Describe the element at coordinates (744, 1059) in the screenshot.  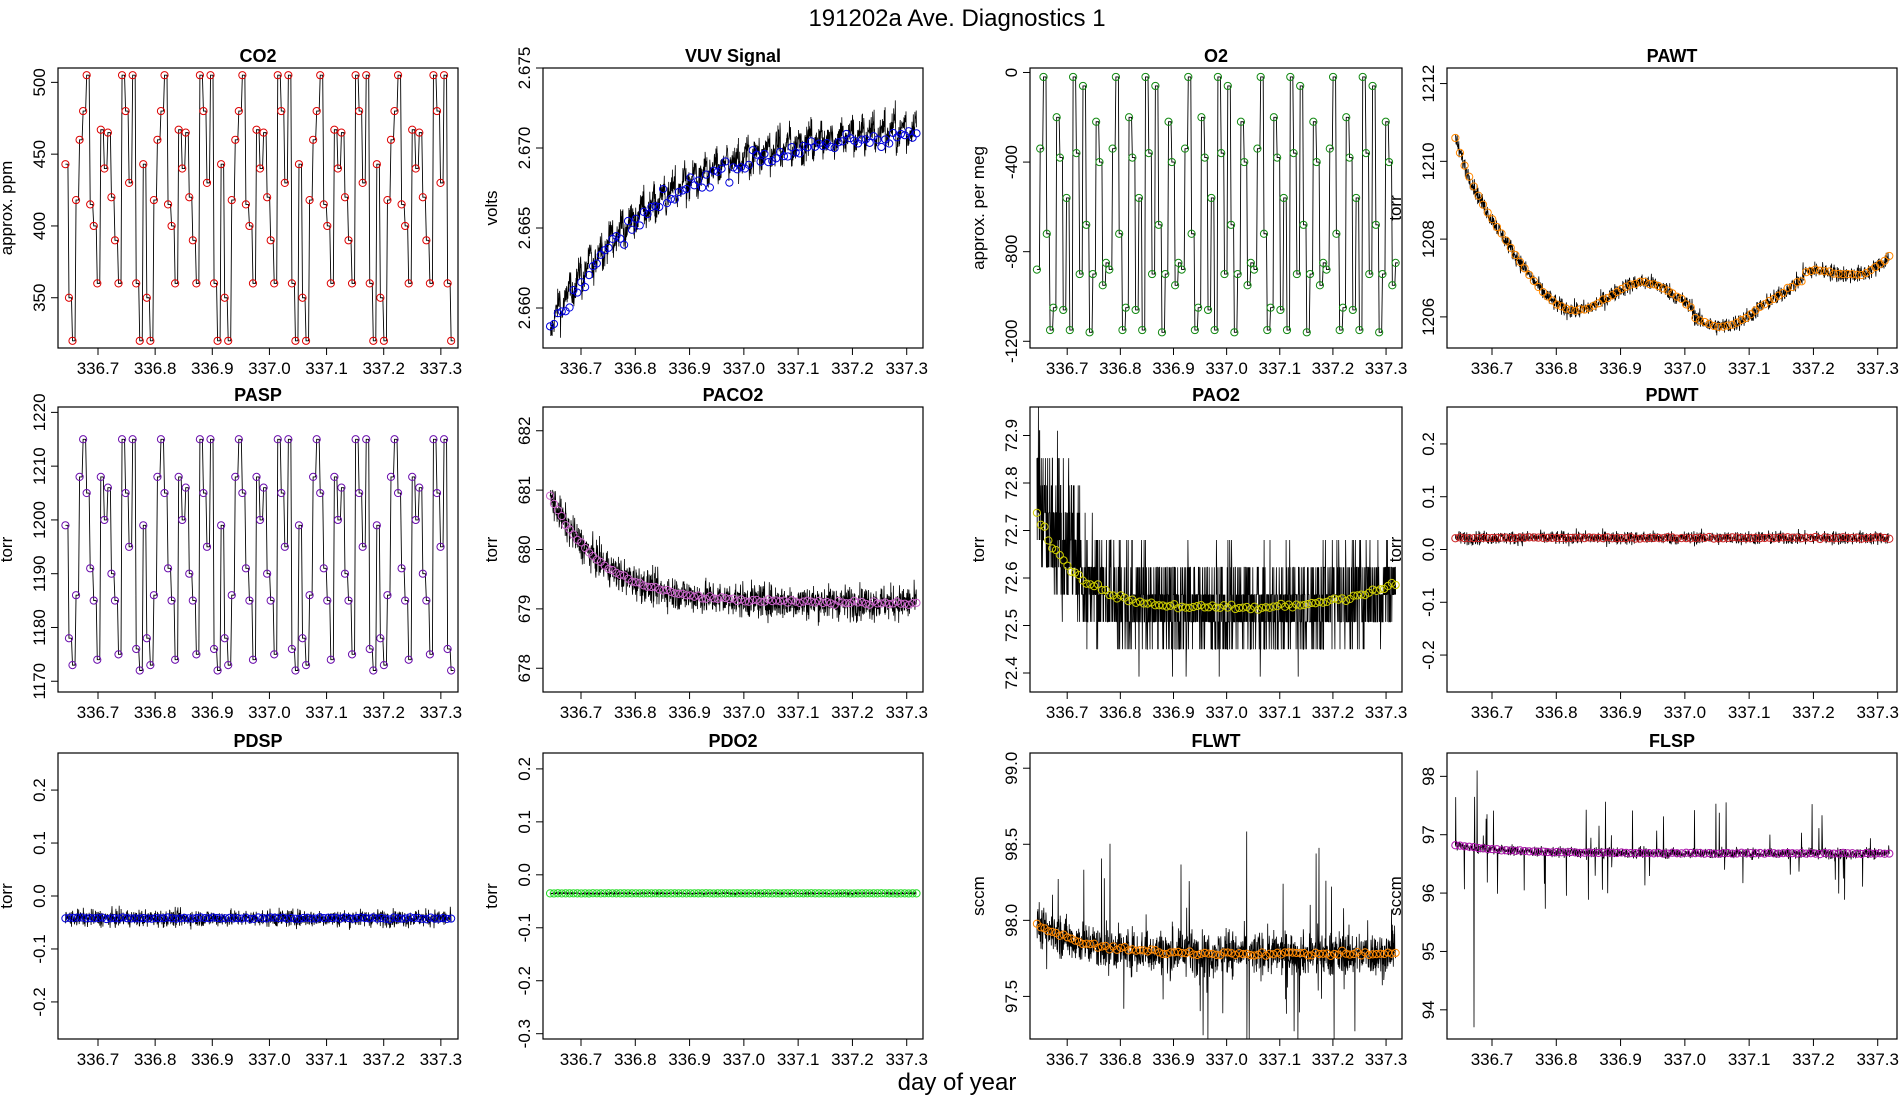
I see `x-tick-label: 337.0` at that location.